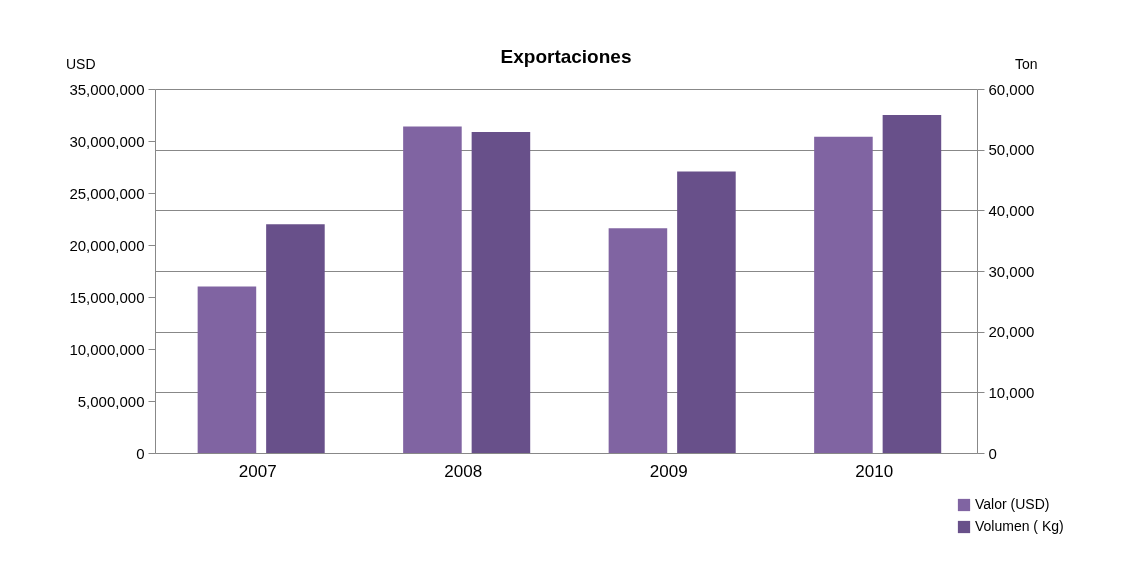 This screenshot has width=1144, height=580. Describe the element at coordinates (1019, 526) in the screenshot. I see `legend-label: Volumen ( Kg)` at that location.